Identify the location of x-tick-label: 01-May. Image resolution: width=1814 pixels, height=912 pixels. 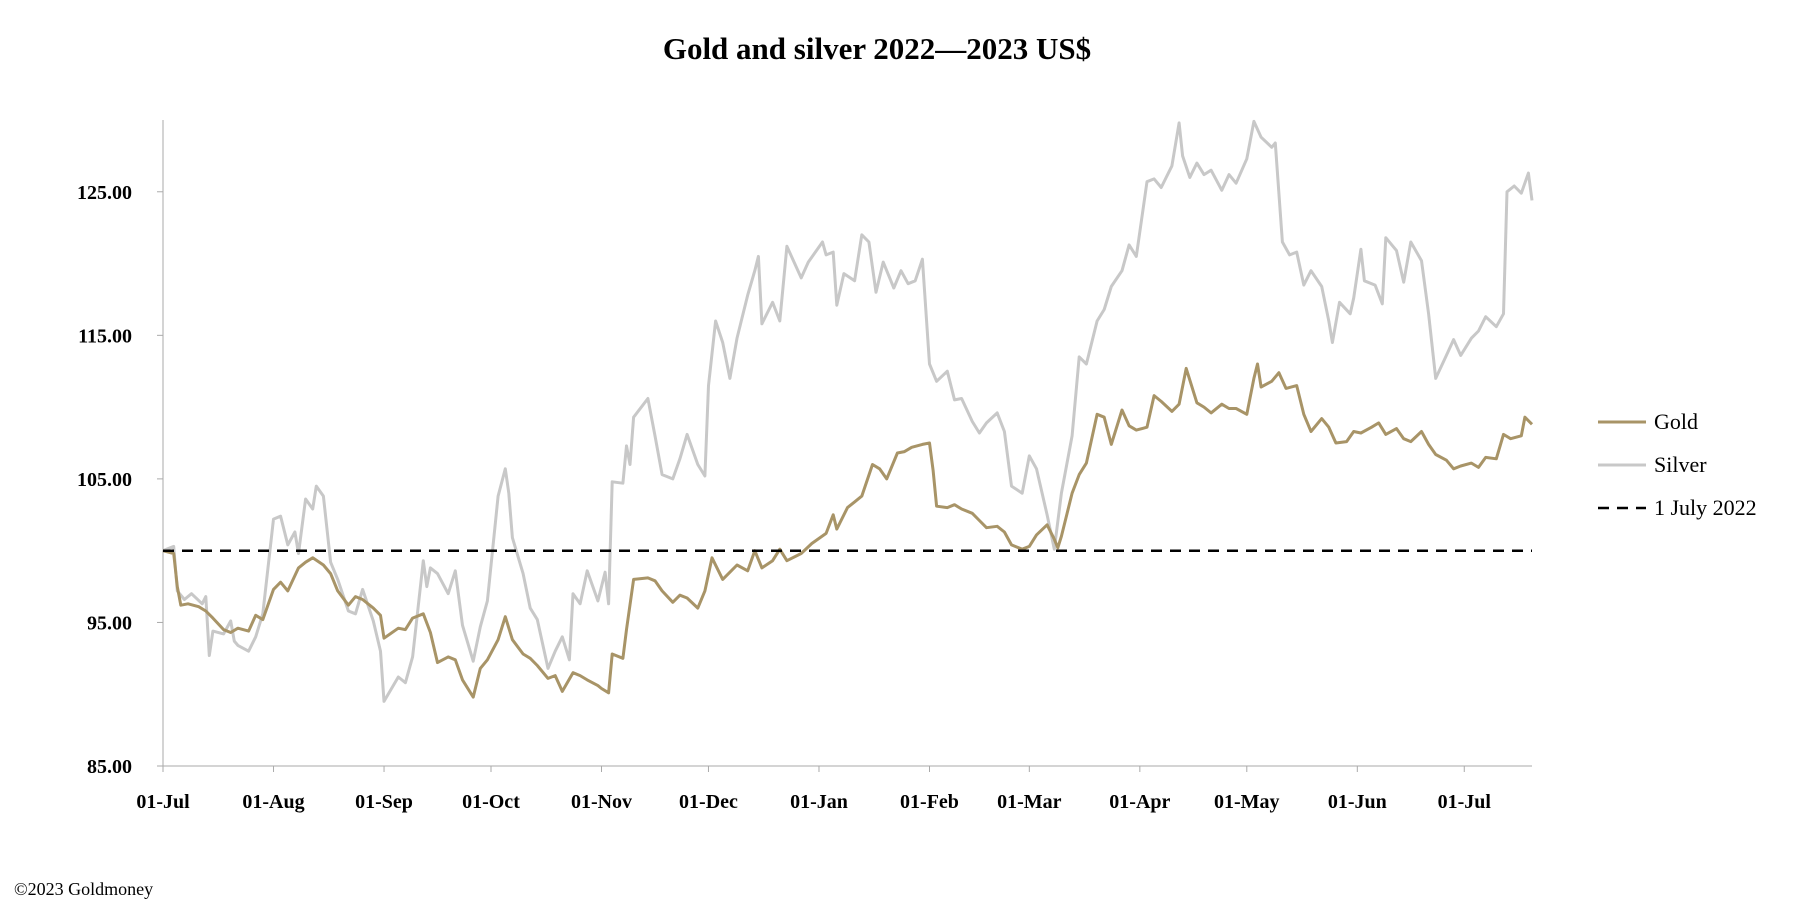
(1247, 802).